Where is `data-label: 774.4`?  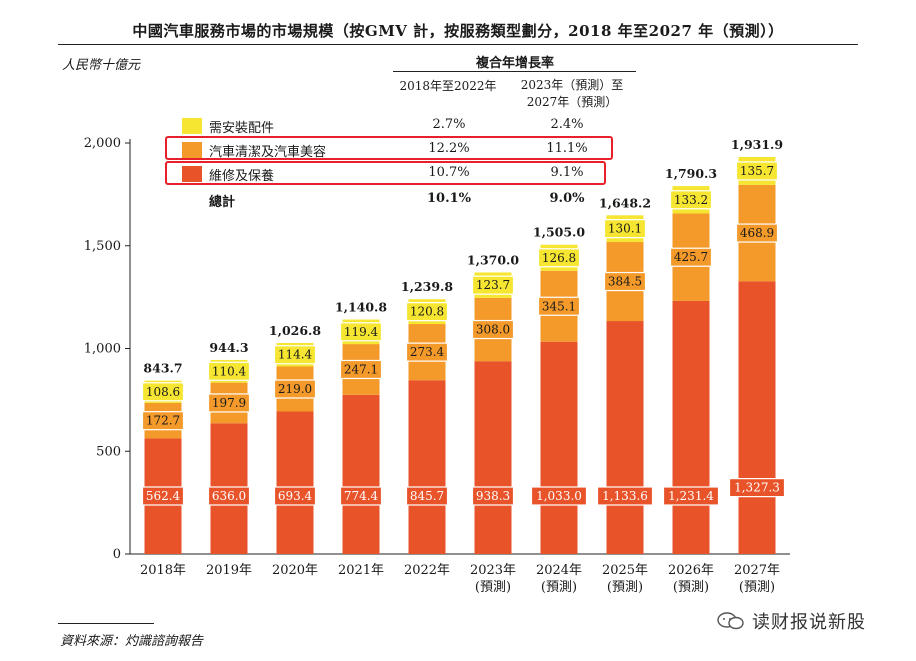
data-label: 774.4 is located at coordinates (361, 496).